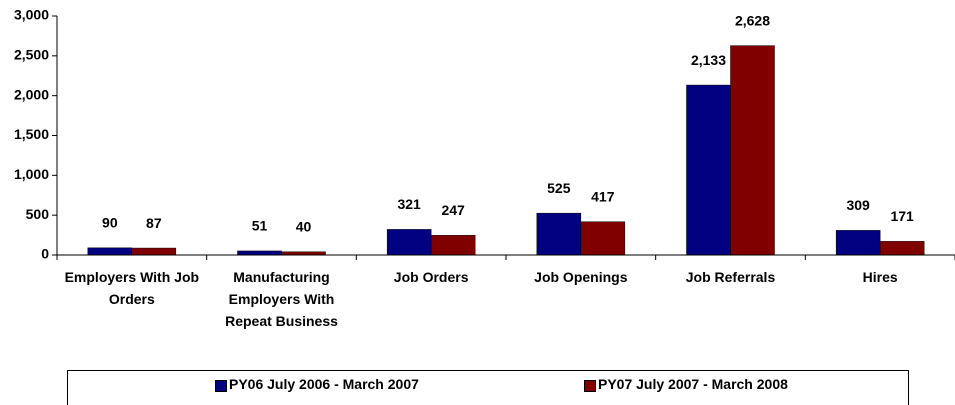 The image size is (955, 405). What do you see at coordinates (31, 15) in the screenshot?
I see `y-tick-label: 3,000` at bounding box center [31, 15].